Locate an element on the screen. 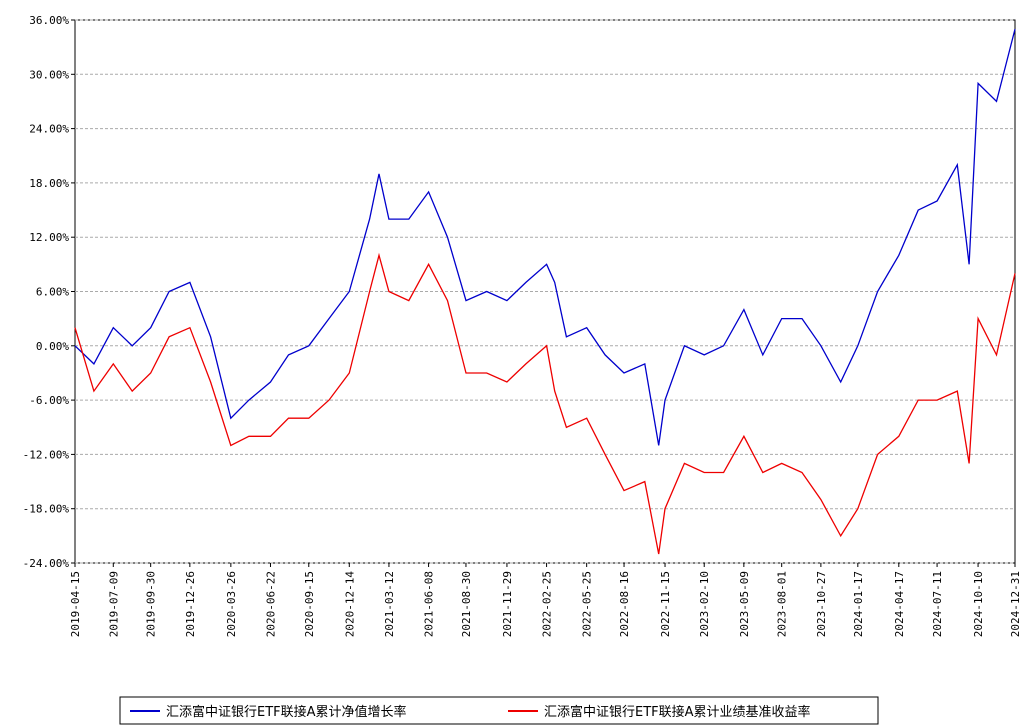 This screenshot has width=1021, height=725. x-tick-label: 2019-12-26 is located at coordinates (190, 604).